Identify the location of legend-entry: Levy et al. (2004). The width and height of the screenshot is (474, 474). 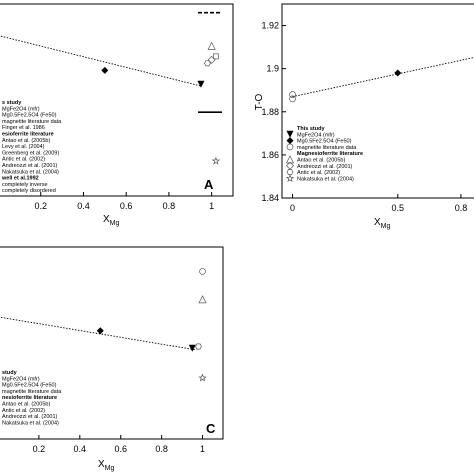
(23, 147).